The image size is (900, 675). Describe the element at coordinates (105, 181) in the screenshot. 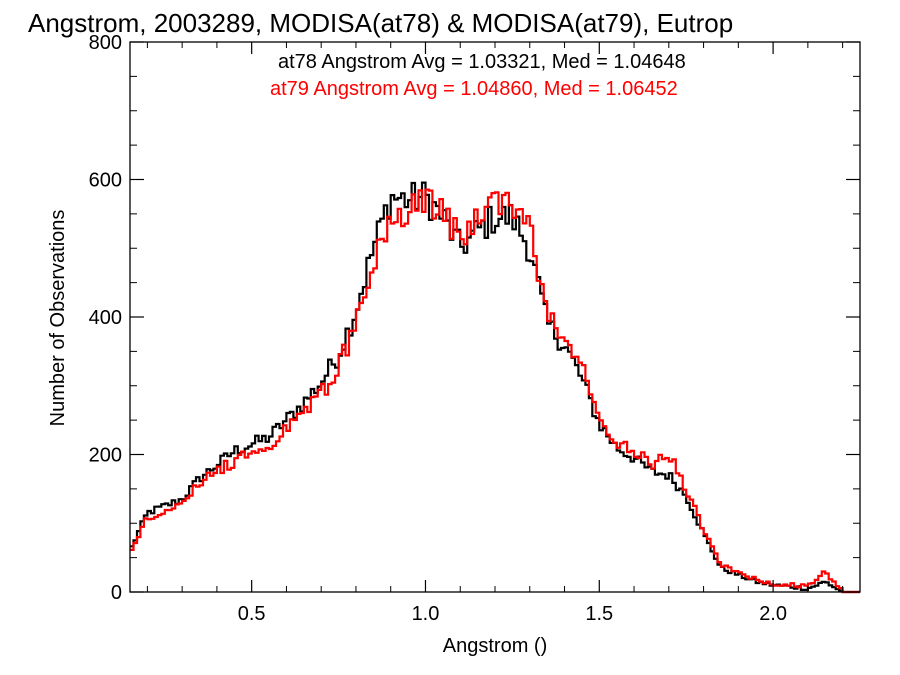

I see `y-tick-label: 600` at that location.